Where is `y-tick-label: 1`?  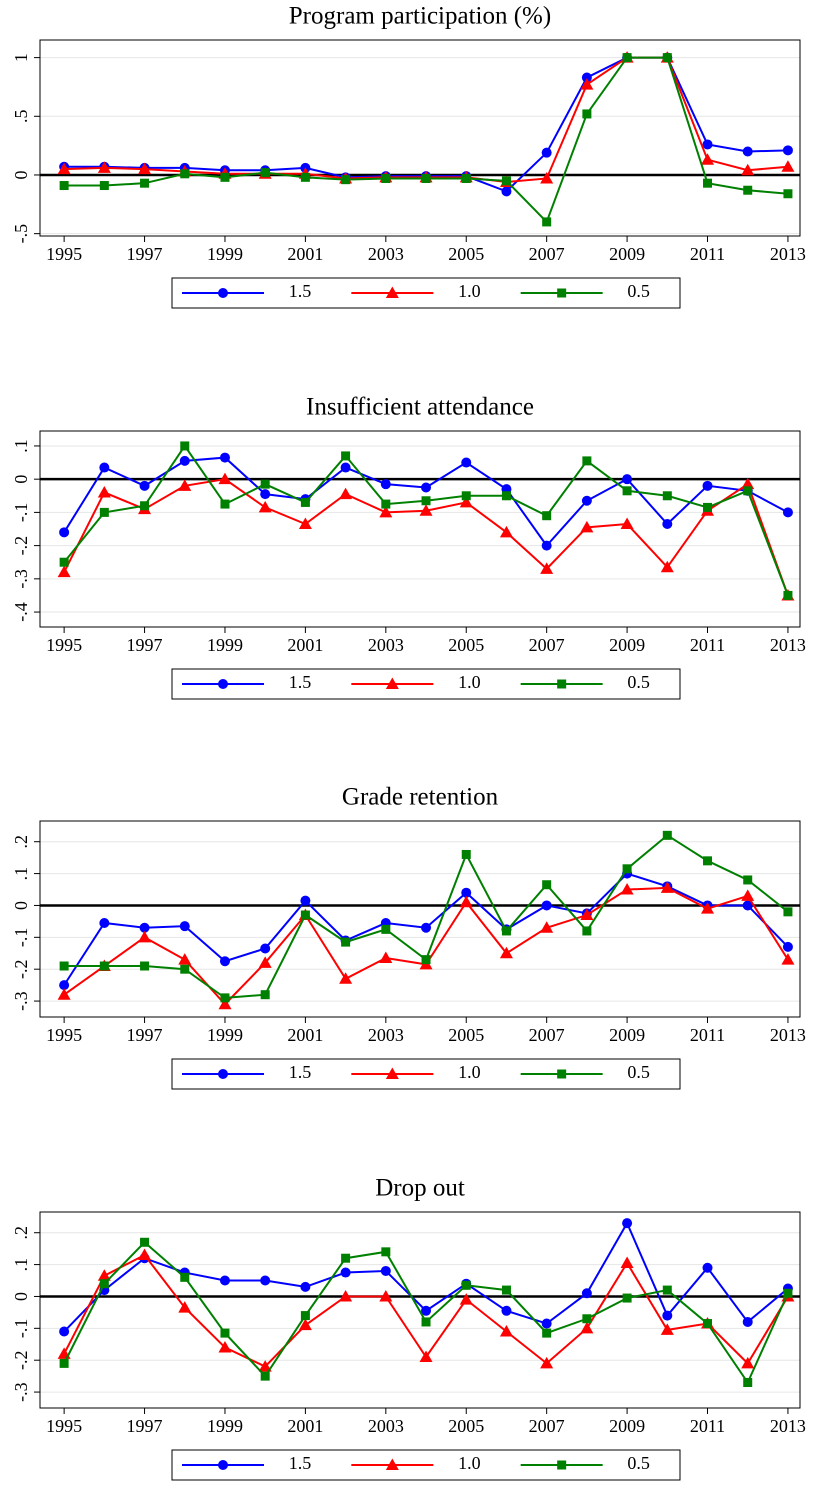 y-tick-label: 1 is located at coordinates (21, 57).